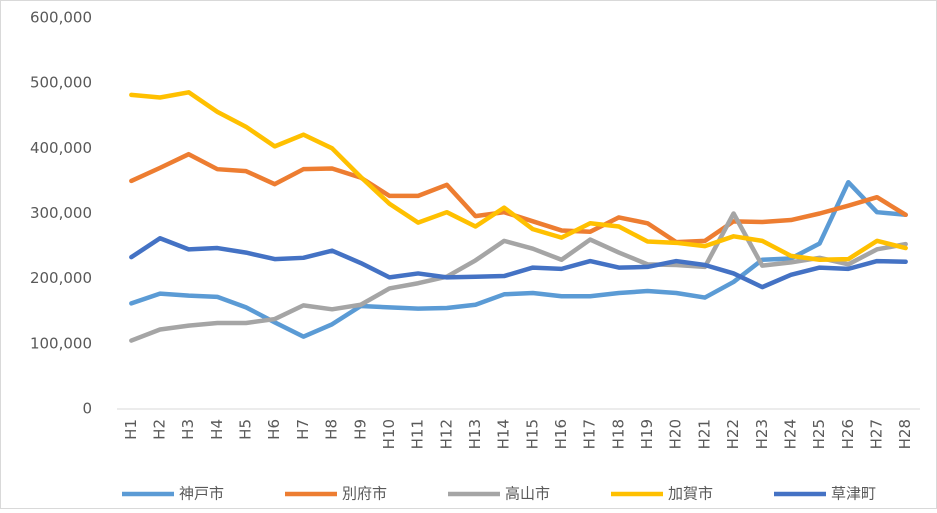 This screenshot has width=937, height=513. I want to click on x-tick-label: H11, so click(418, 434).